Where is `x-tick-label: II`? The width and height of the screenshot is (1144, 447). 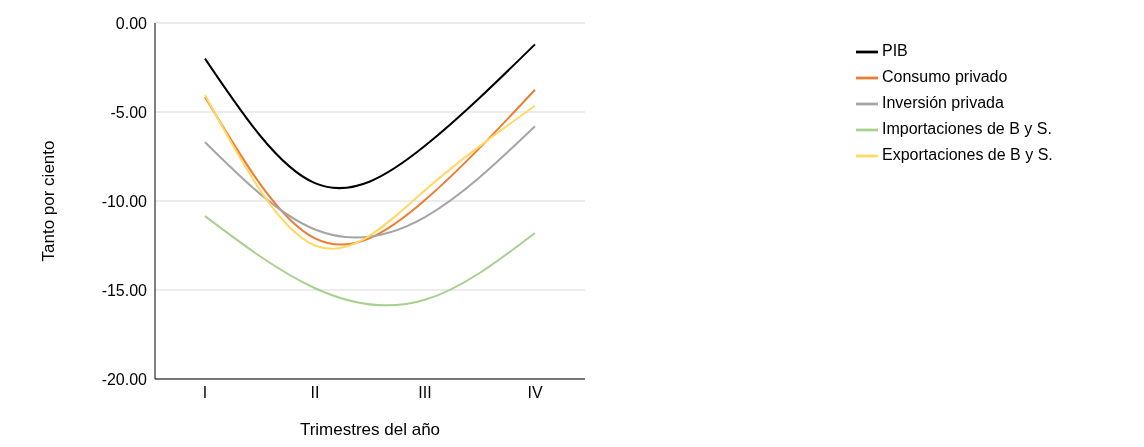
x-tick-label: II is located at coordinates (315, 393).